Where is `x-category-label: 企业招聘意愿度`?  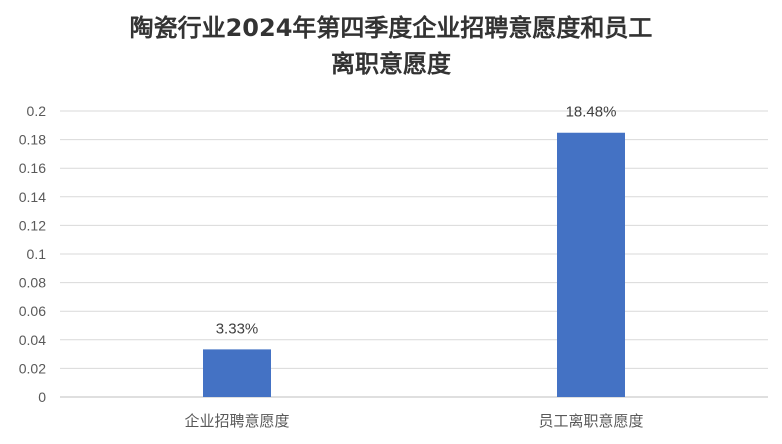 x-category-label: 企业招聘意愿度 is located at coordinates (236, 421).